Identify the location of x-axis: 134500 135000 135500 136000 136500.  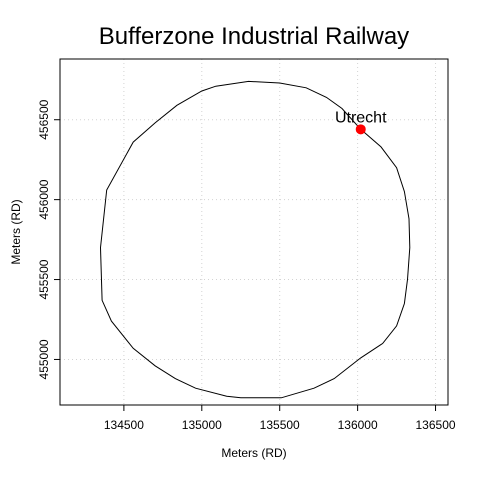
(280, 418).